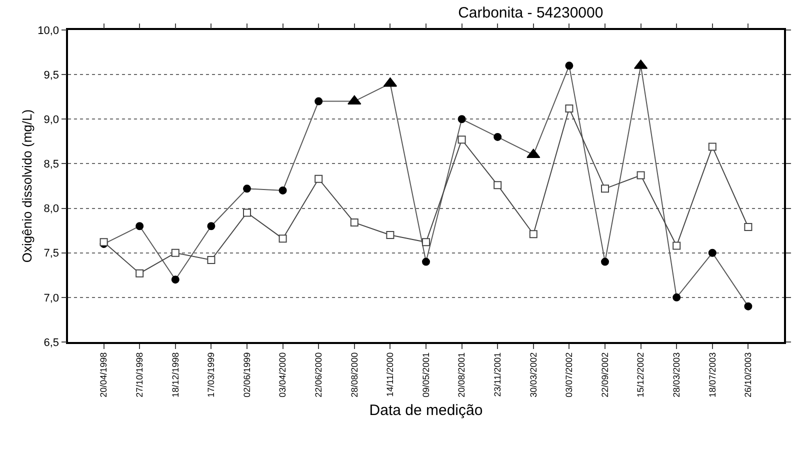  I want to click on x-tick-label: 09/05/2001, so click(425, 375).